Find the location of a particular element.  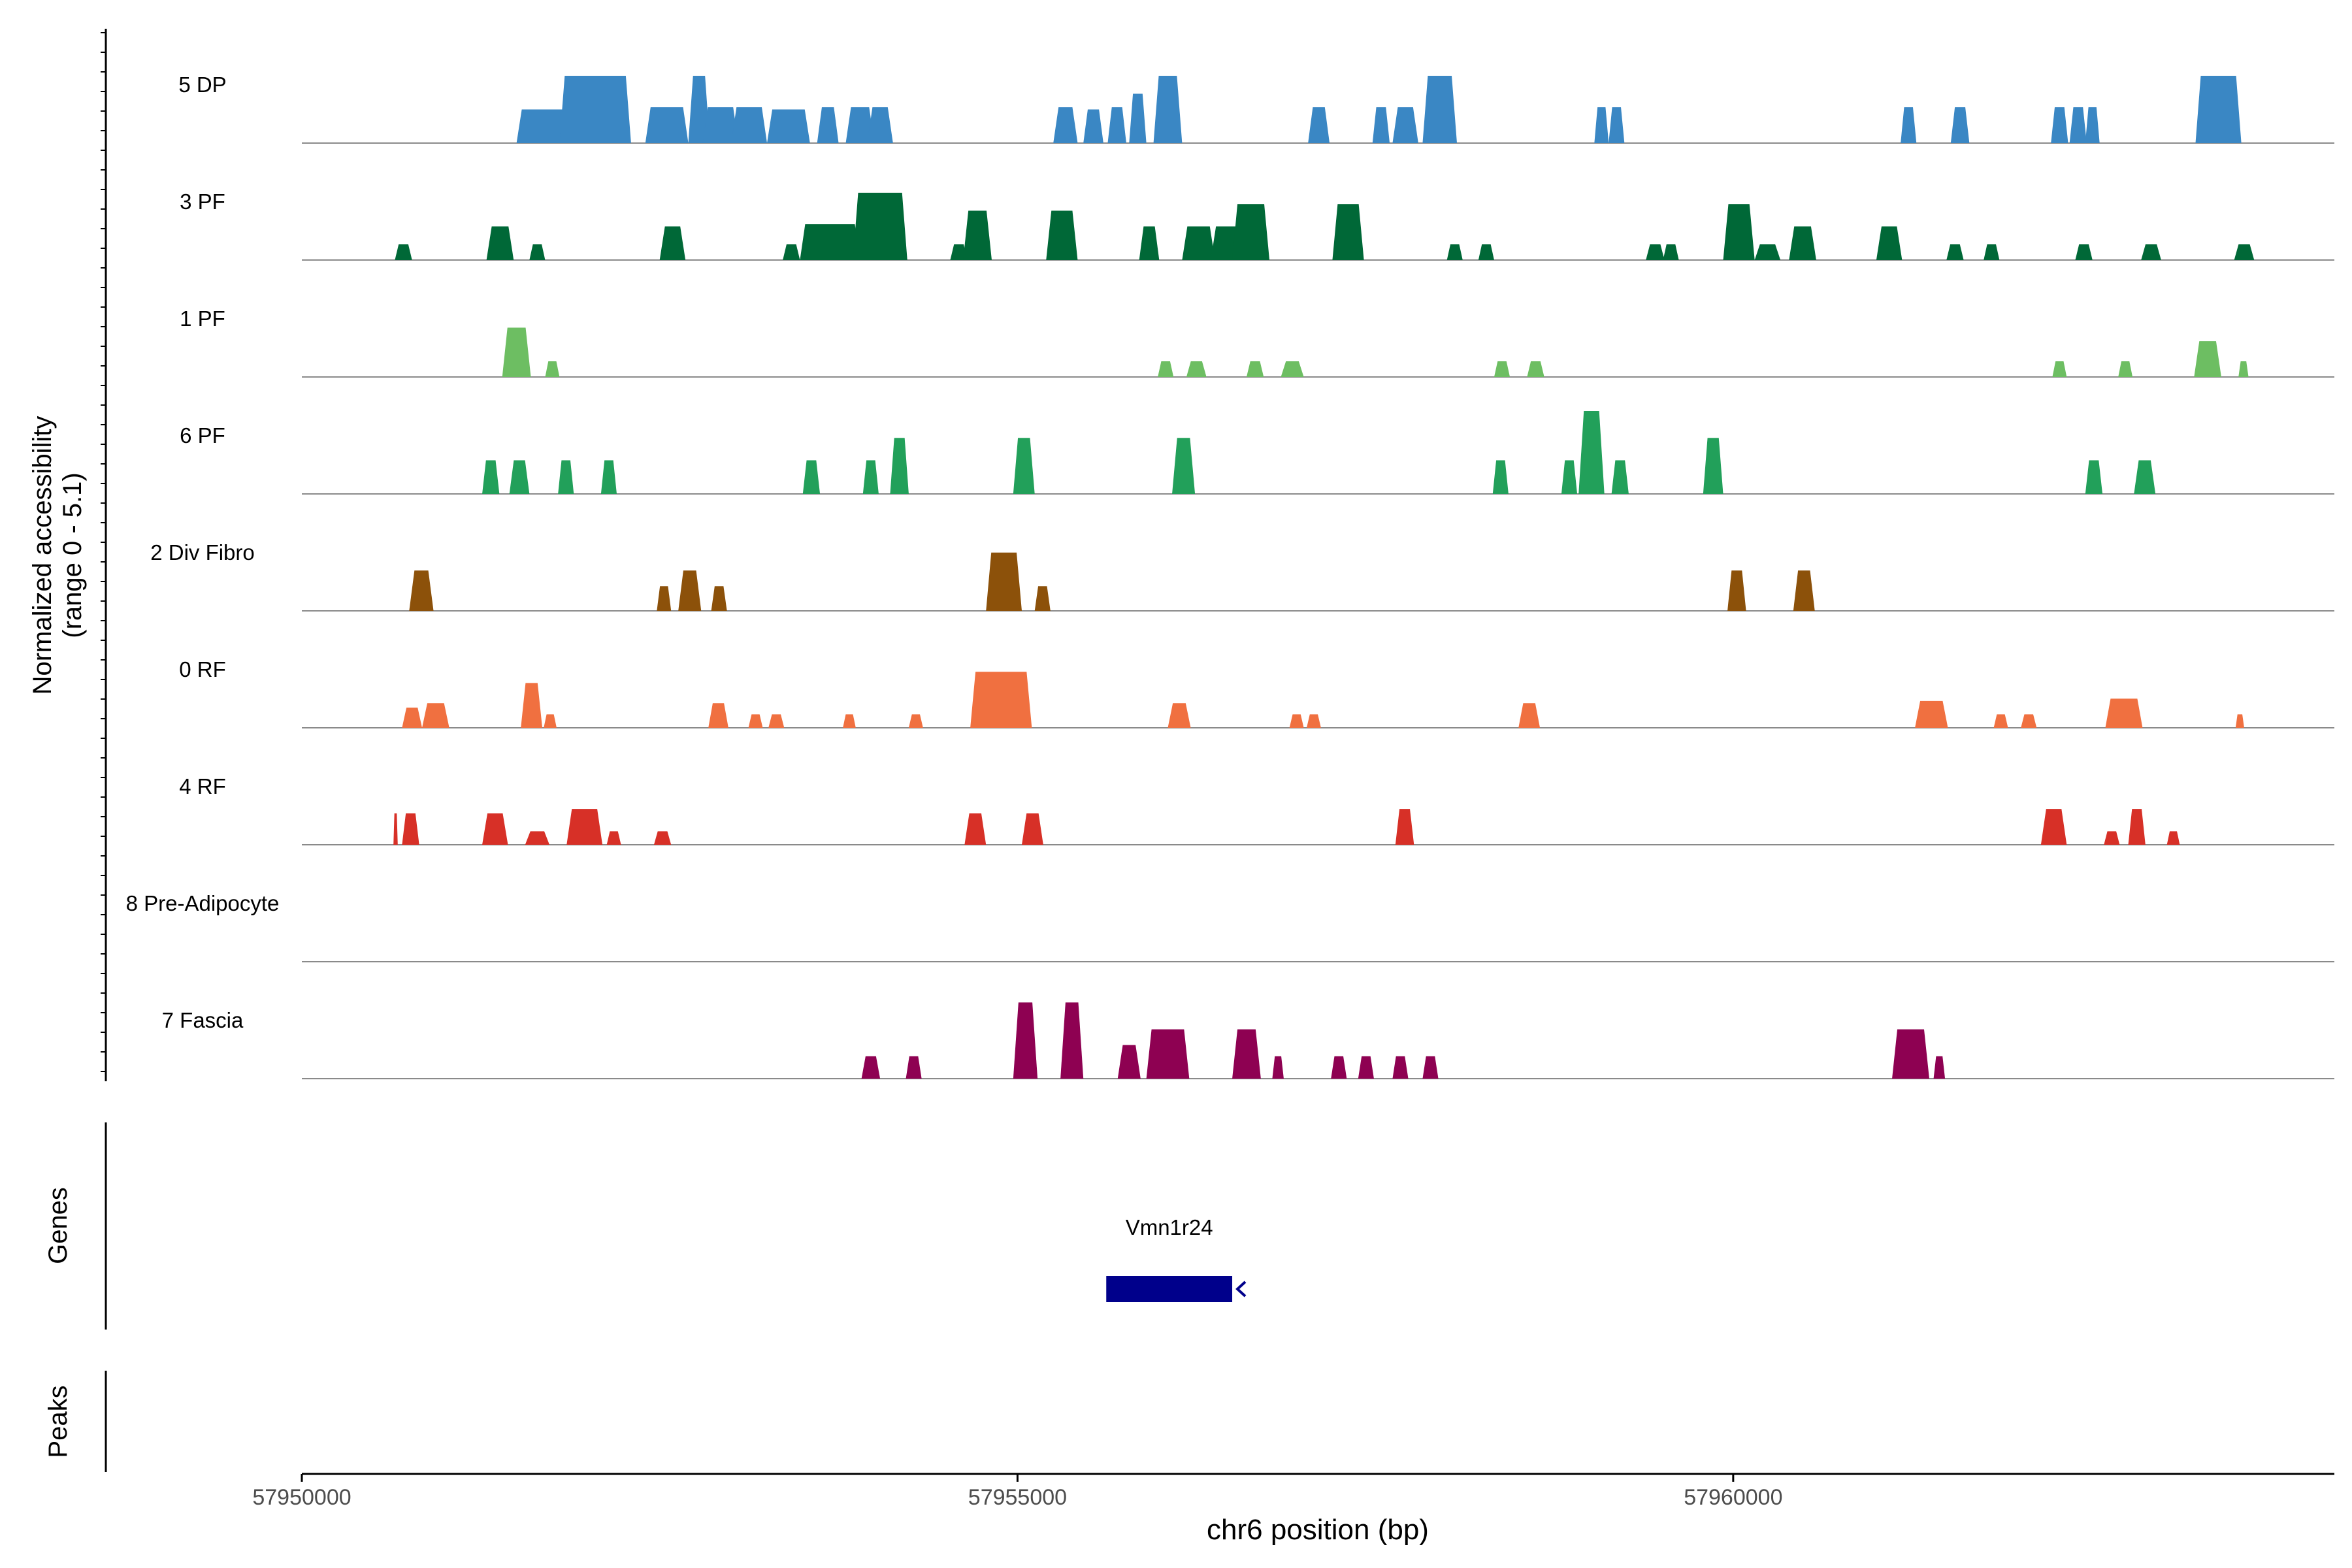

gene-name: Vmn1r24 is located at coordinates (1169, 1227).